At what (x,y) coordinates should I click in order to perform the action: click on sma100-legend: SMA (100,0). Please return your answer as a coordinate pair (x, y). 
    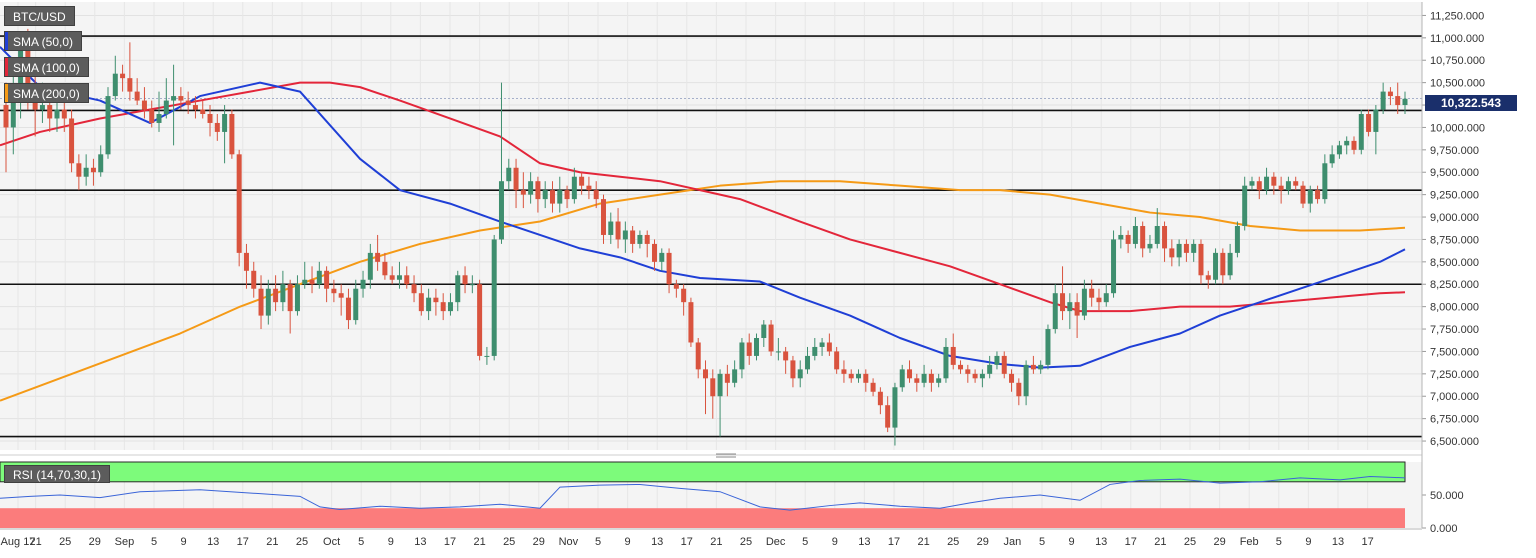
    Looking at the image, I should click on (46, 67).